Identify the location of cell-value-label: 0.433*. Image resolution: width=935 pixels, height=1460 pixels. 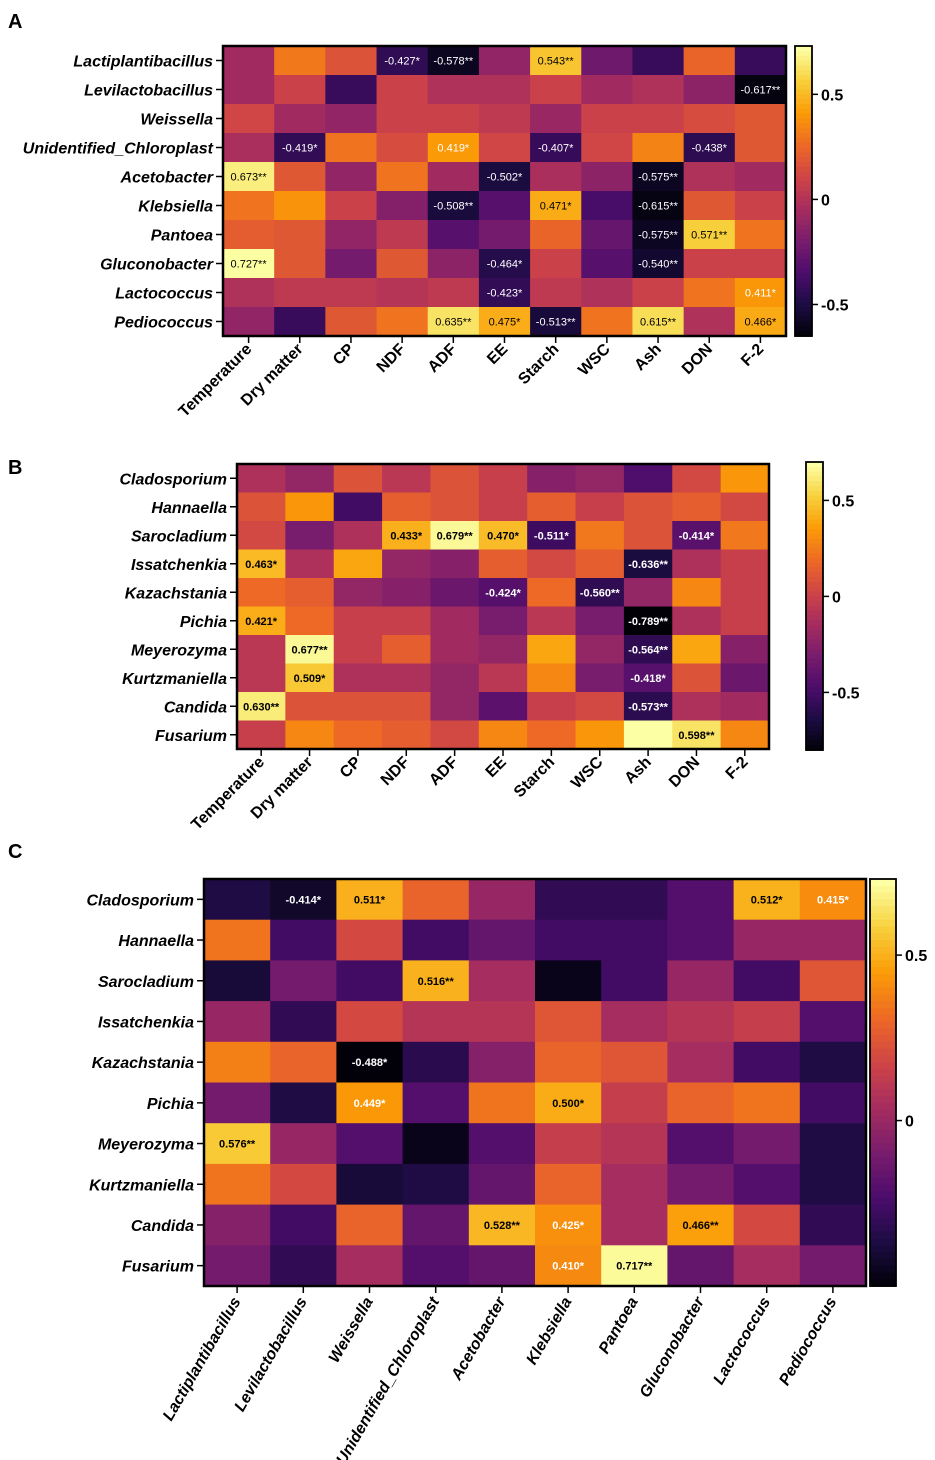
(406, 536).